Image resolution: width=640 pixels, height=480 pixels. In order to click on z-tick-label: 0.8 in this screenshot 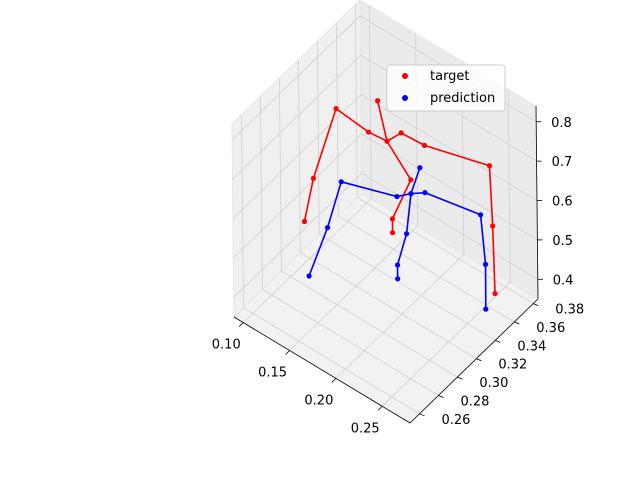, I will do `click(561, 123)`.